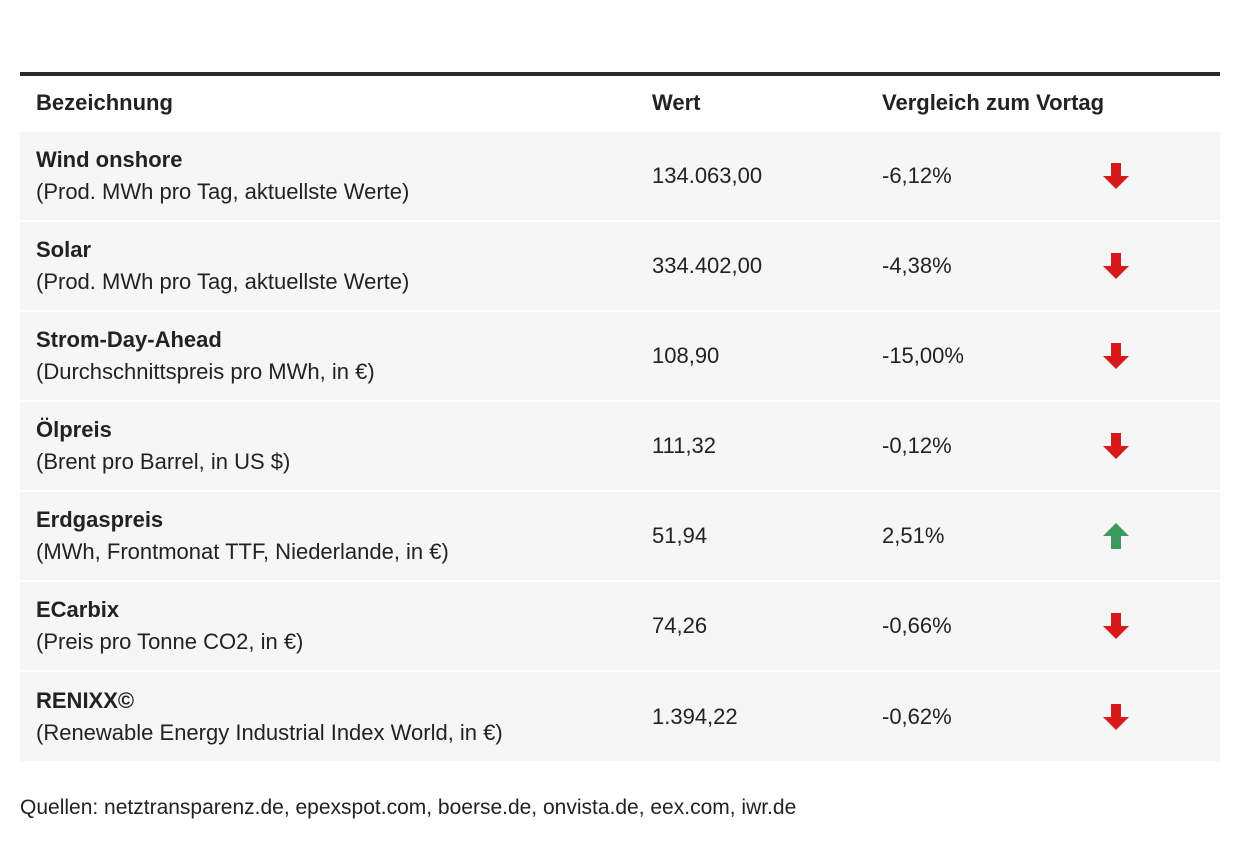 This screenshot has height=848, width=1240. What do you see at coordinates (100, 519) in the screenshot?
I see `row-title: Erdgaspreis` at bounding box center [100, 519].